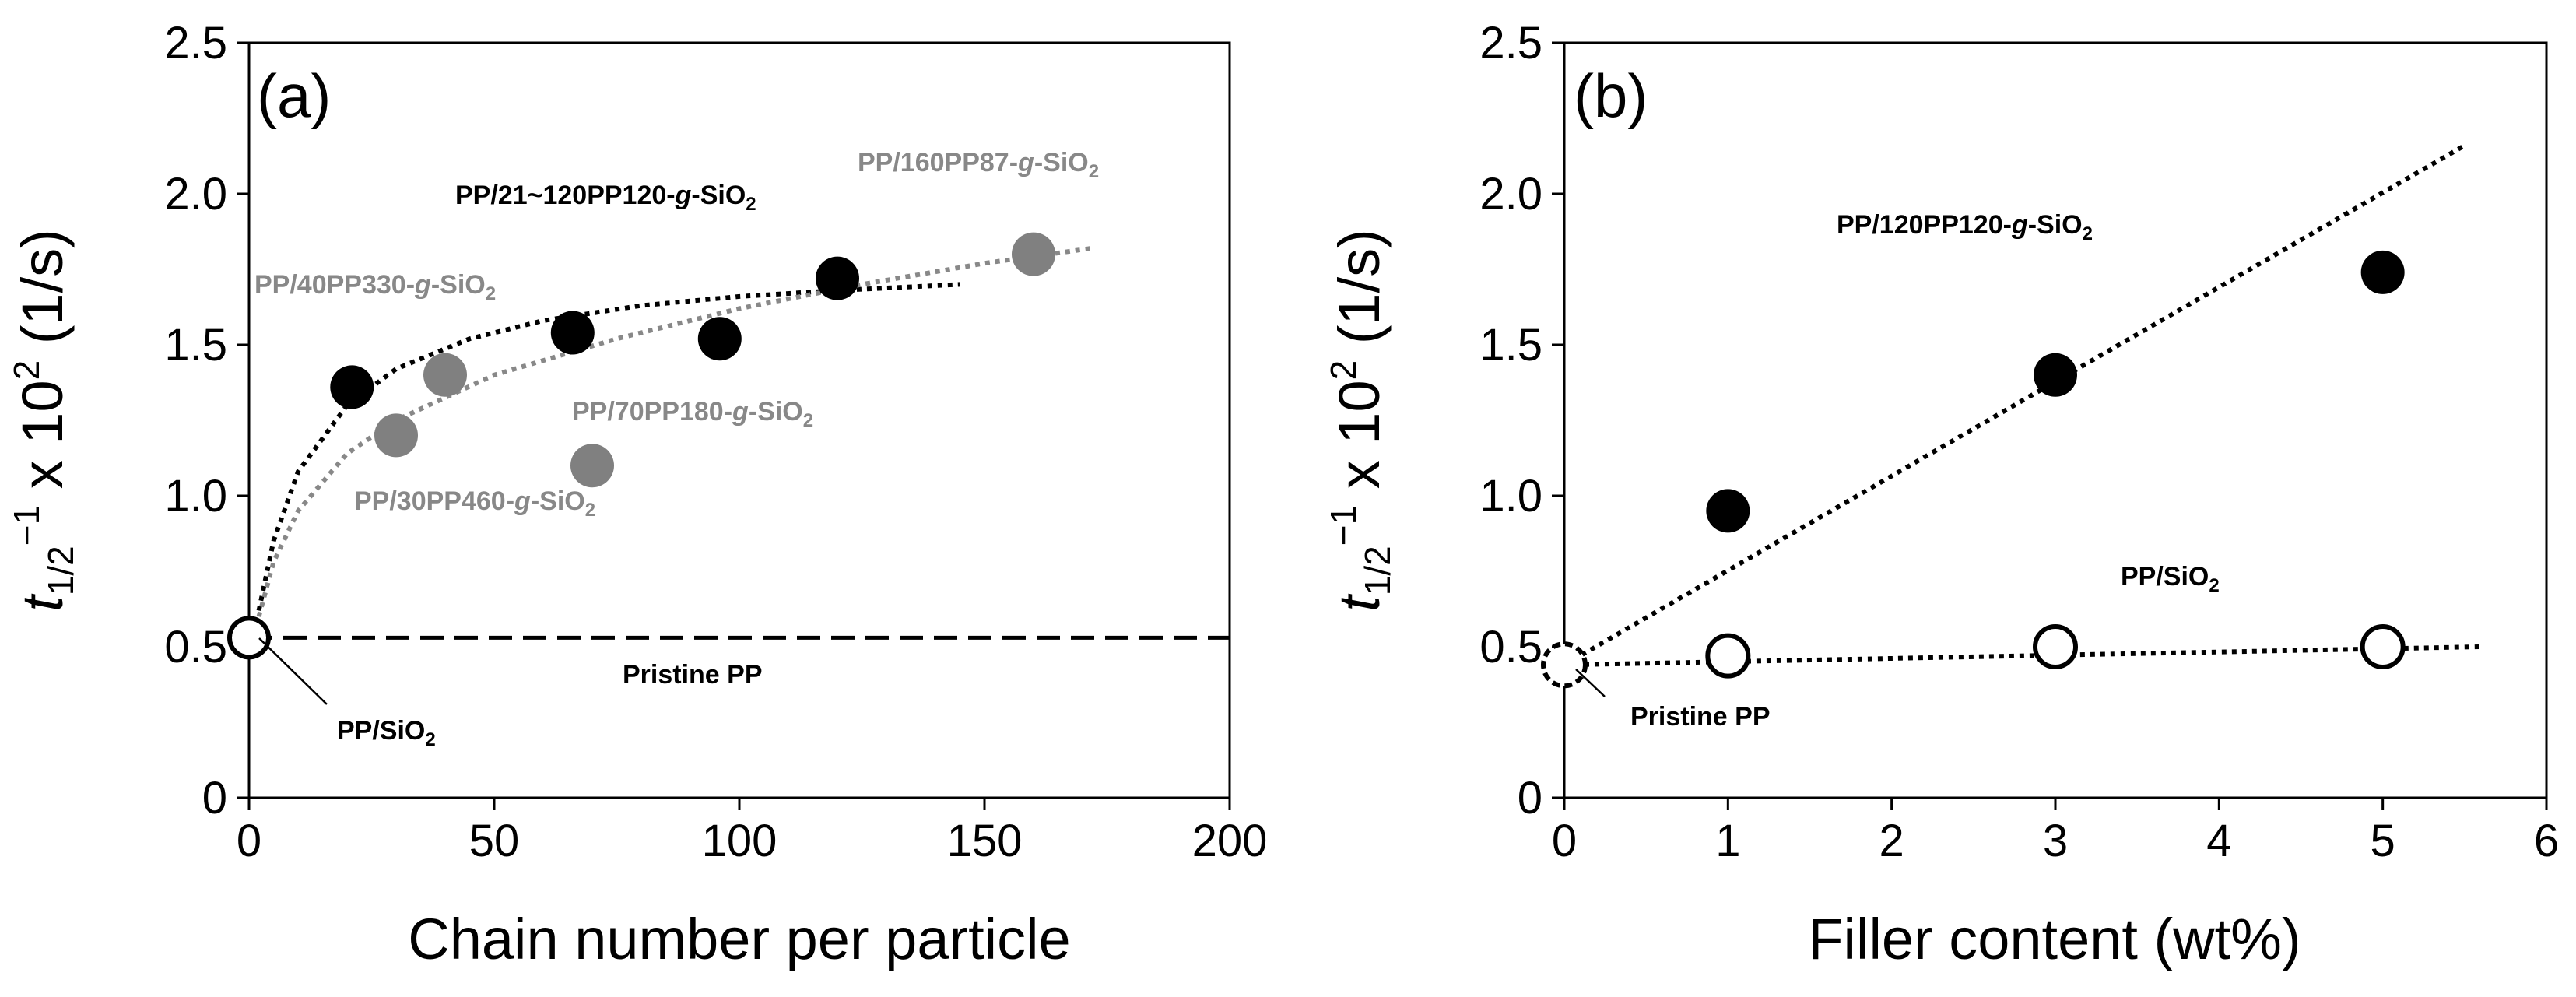 This screenshot has height=997, width=2576. I want to click on panel-a-x-ticks: 0 50 100 150 200, so click(753, 832).